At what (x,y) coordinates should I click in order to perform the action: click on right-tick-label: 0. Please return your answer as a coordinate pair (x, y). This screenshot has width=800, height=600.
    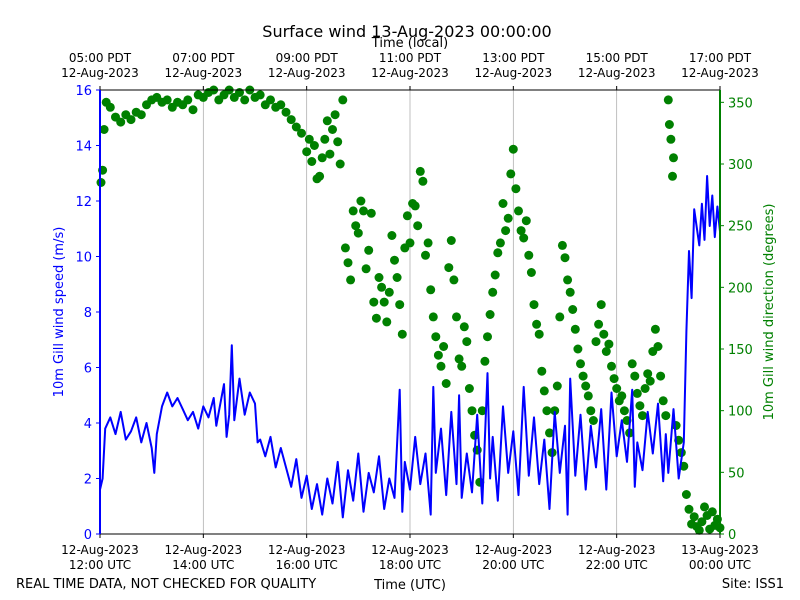
    Looking at the image, I should click on (732, 535).